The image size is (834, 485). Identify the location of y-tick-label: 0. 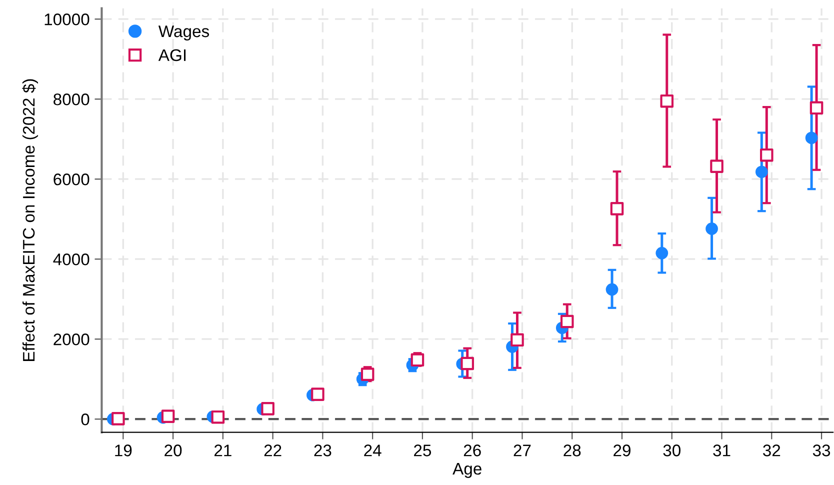
(85, 420).